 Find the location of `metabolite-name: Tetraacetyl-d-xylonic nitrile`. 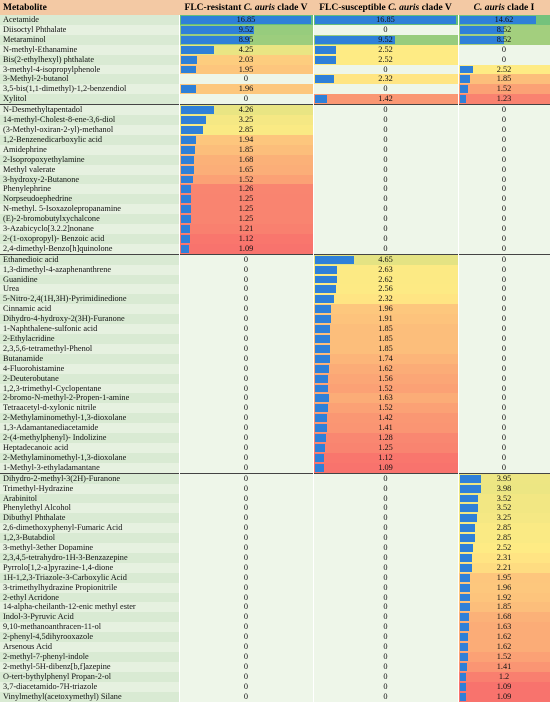

metabolite-name: Tetraacetyl-d-xylonic nitrile is located at coordinates (90, 408).